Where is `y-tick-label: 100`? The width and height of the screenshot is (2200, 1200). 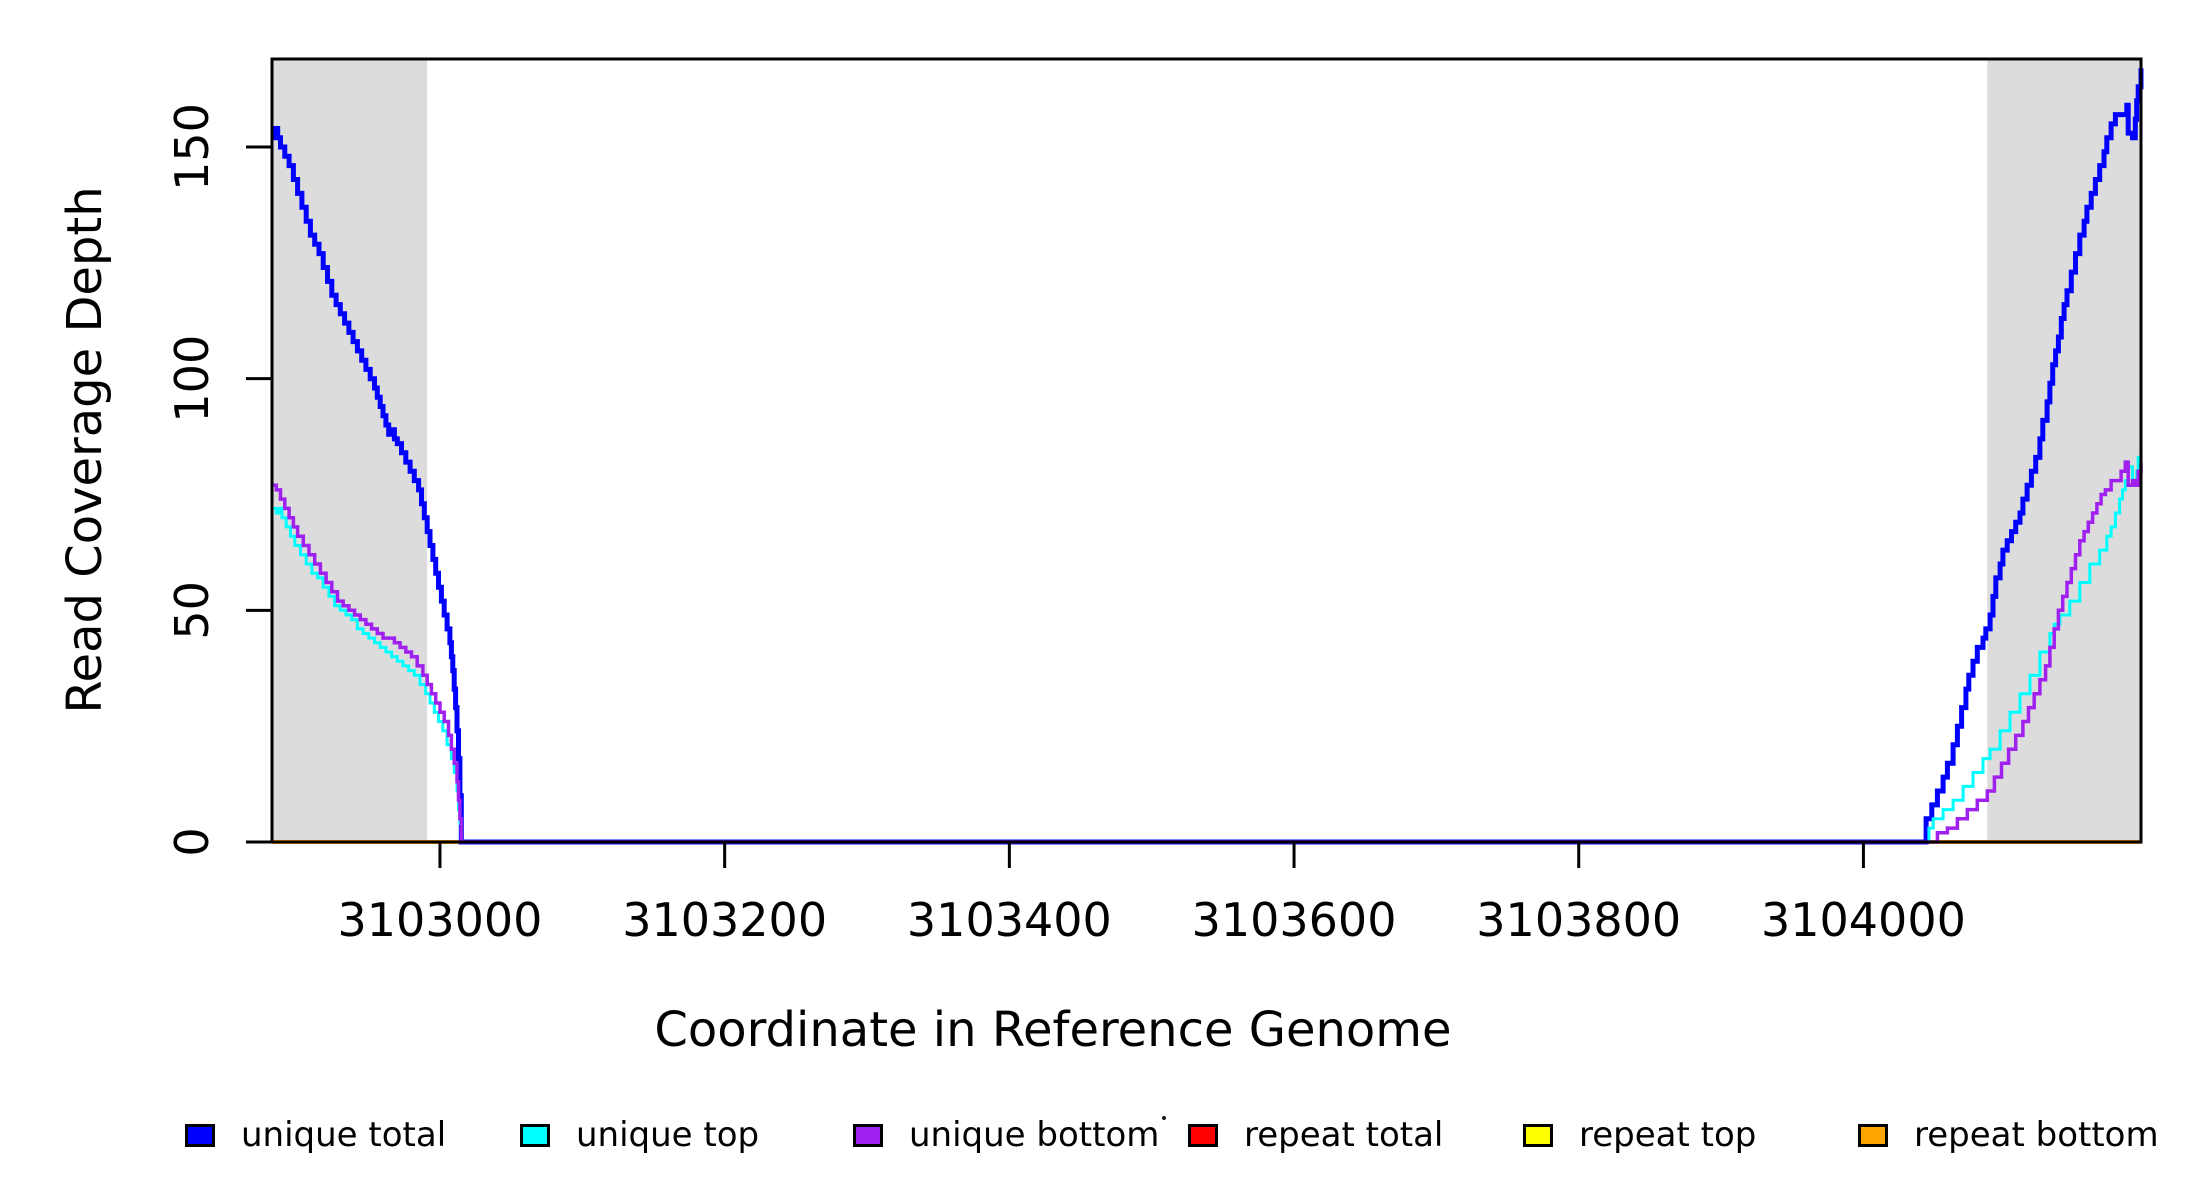
y-tick-label: 100 is located at coordinates (192, 379).